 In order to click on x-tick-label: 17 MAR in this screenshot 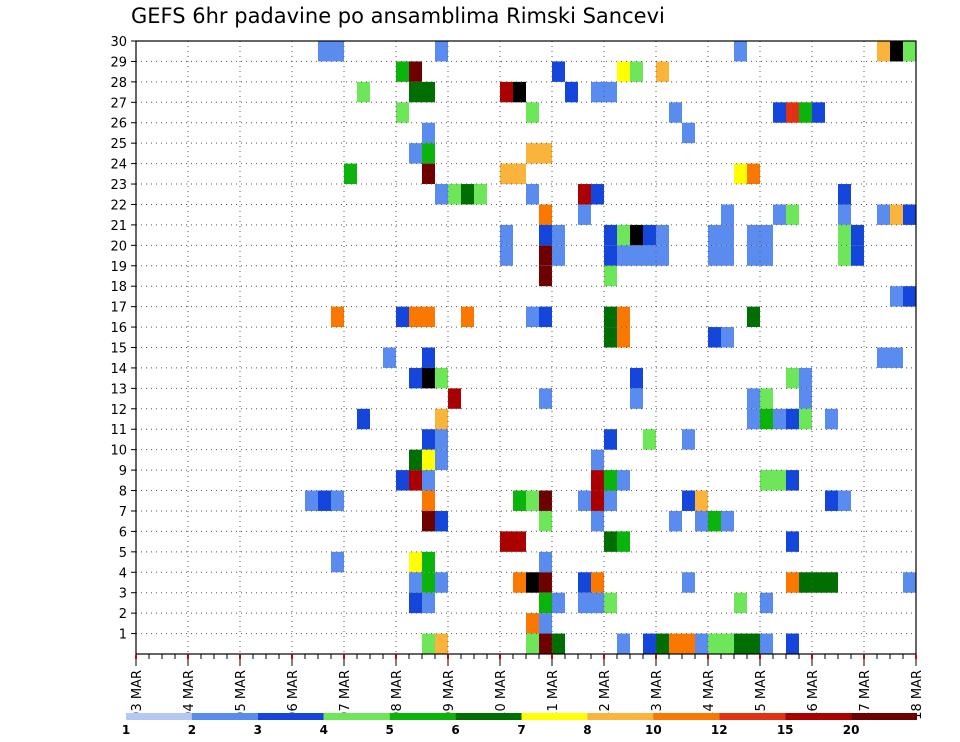, I will do `click(865, 695)`.